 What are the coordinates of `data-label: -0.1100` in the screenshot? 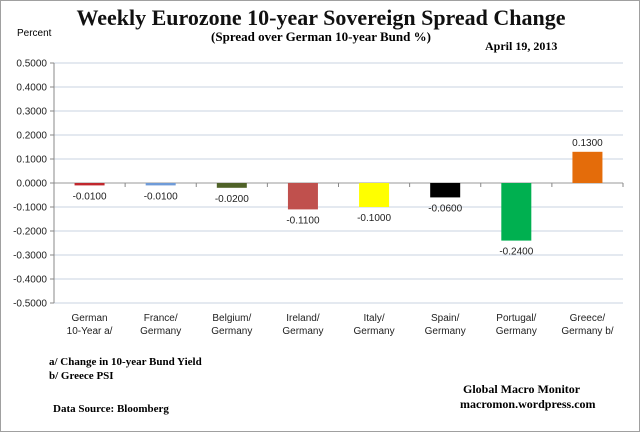 It's located at (303, 220).